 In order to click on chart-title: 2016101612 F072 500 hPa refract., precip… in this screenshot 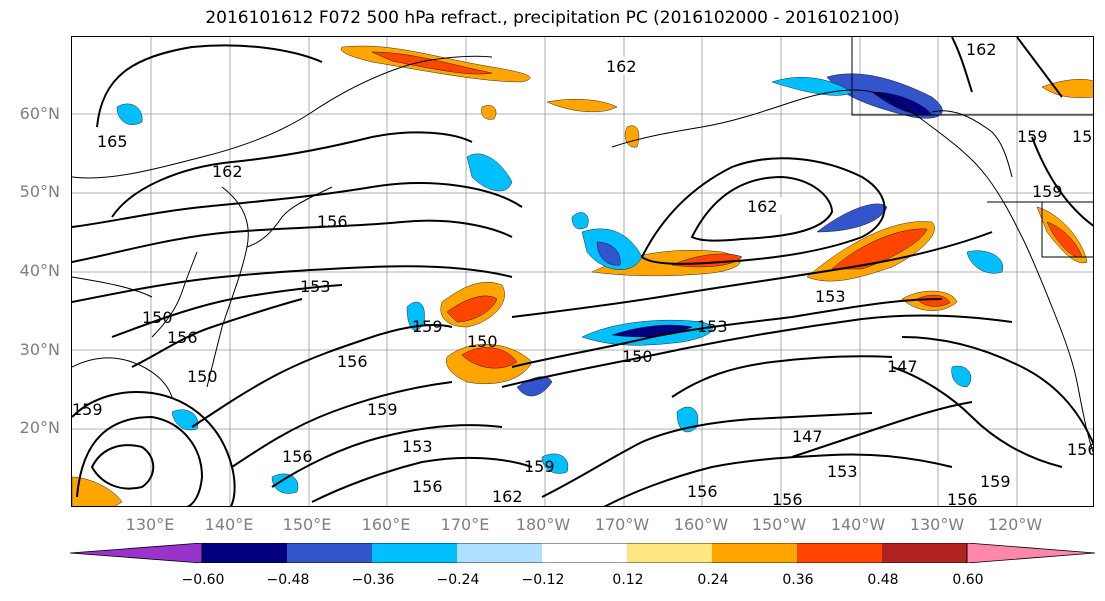, I will do `click(552, 18)`.